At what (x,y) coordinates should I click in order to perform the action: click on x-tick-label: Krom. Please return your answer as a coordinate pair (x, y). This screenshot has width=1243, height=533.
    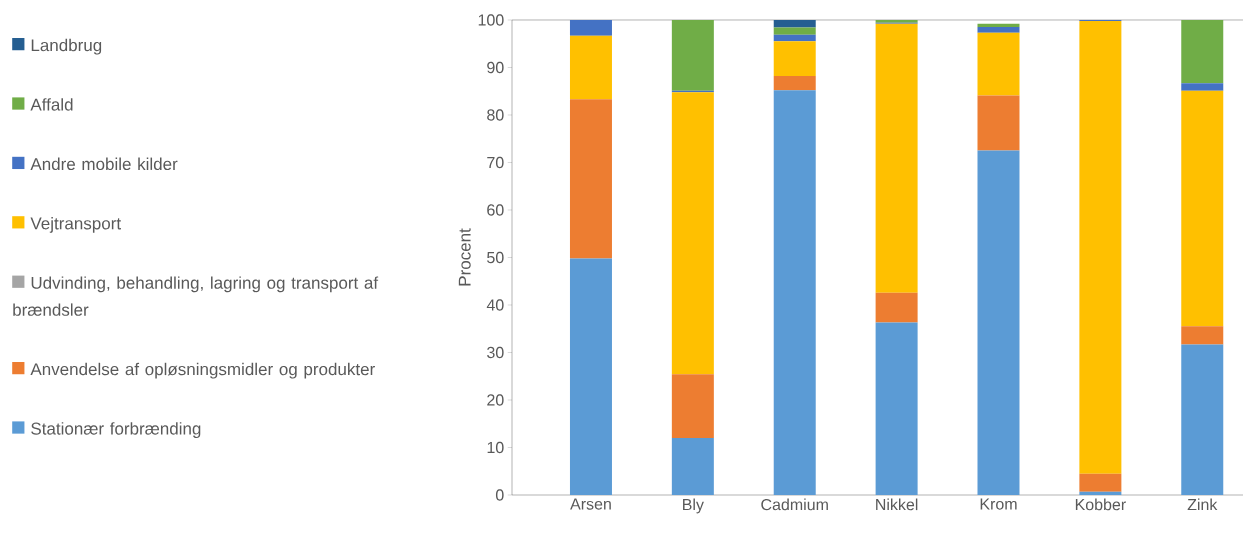
    Looking at the image, I should click on (998, 504).